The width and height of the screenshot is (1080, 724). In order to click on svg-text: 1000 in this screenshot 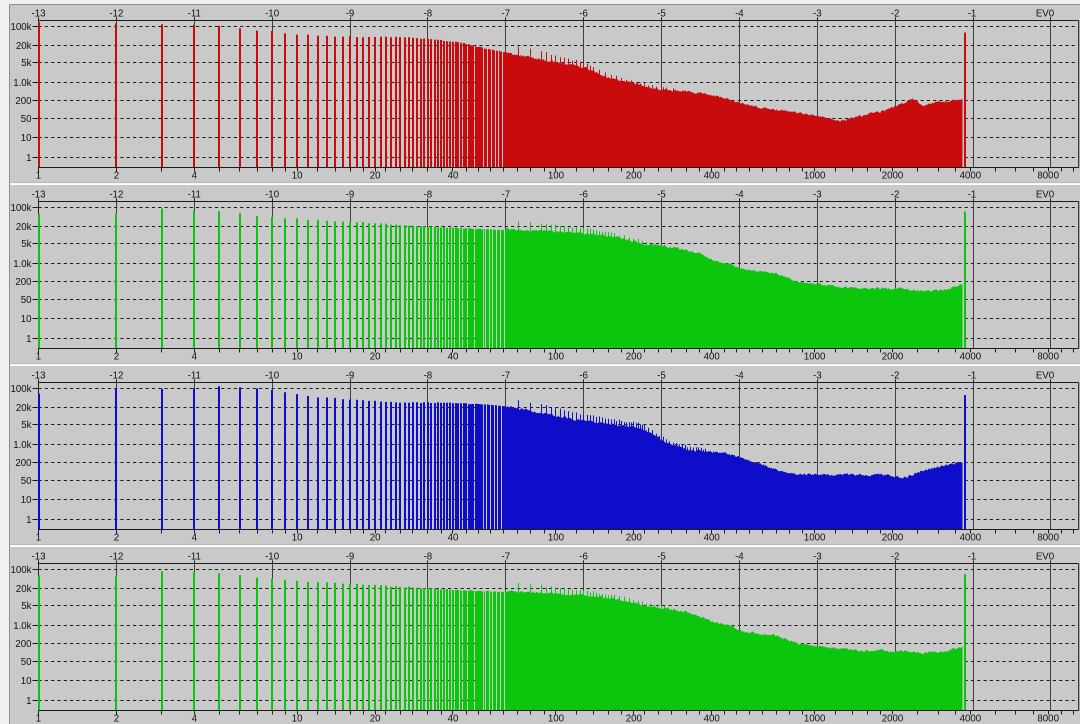, I will do `click(815, 719)`.